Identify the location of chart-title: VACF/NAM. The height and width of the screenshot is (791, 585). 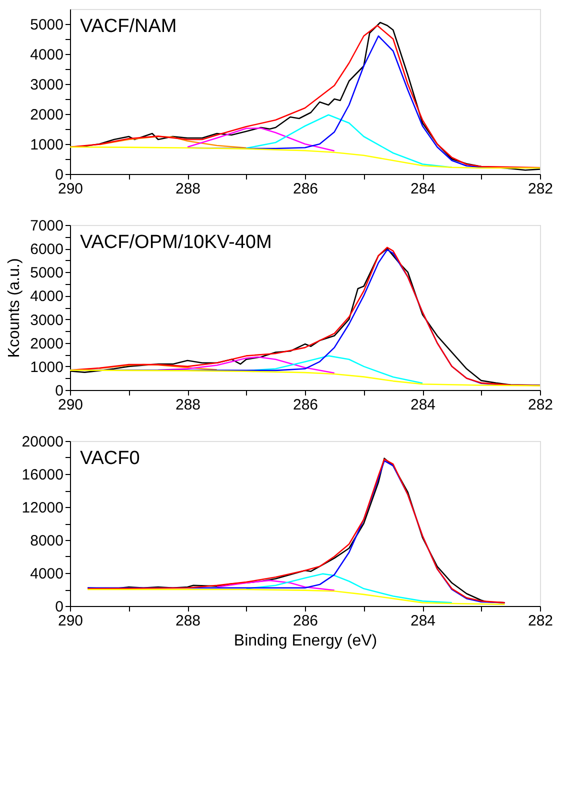
(128, 26).